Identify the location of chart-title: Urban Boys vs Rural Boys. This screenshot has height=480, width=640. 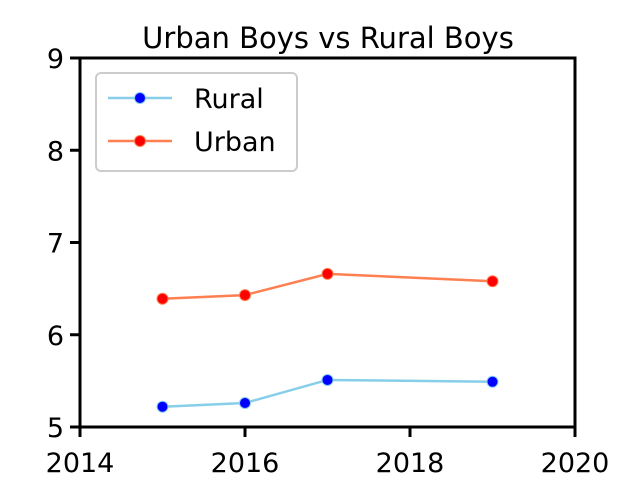
(328, 38).